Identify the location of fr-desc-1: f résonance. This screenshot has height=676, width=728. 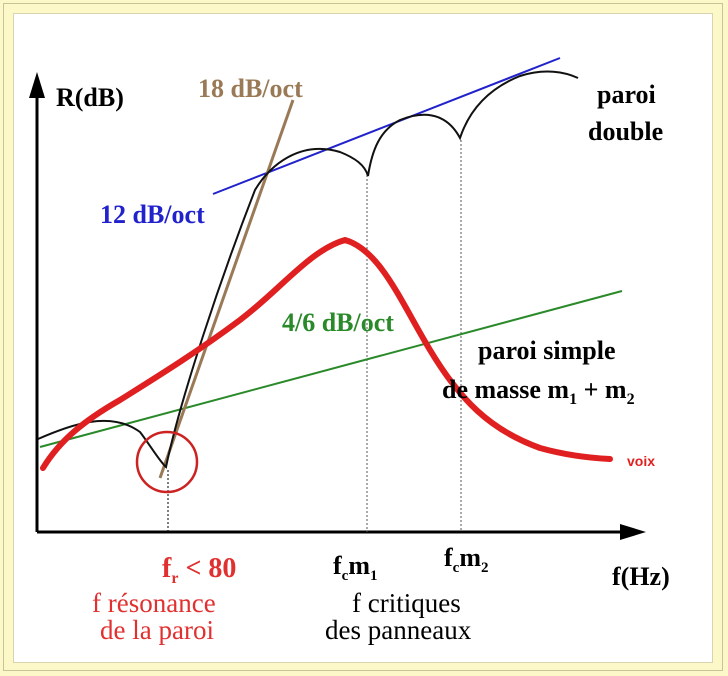
(154, 603).